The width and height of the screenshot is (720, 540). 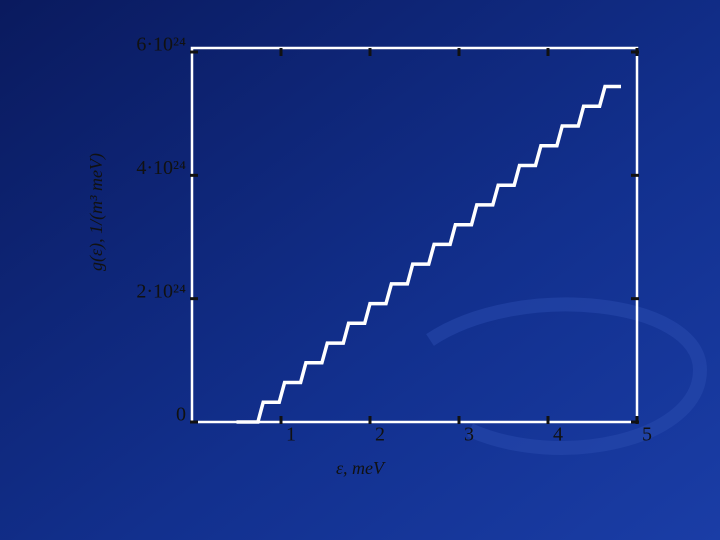 I want to click on x-tick-label: 1, so click(x=291, y=435).